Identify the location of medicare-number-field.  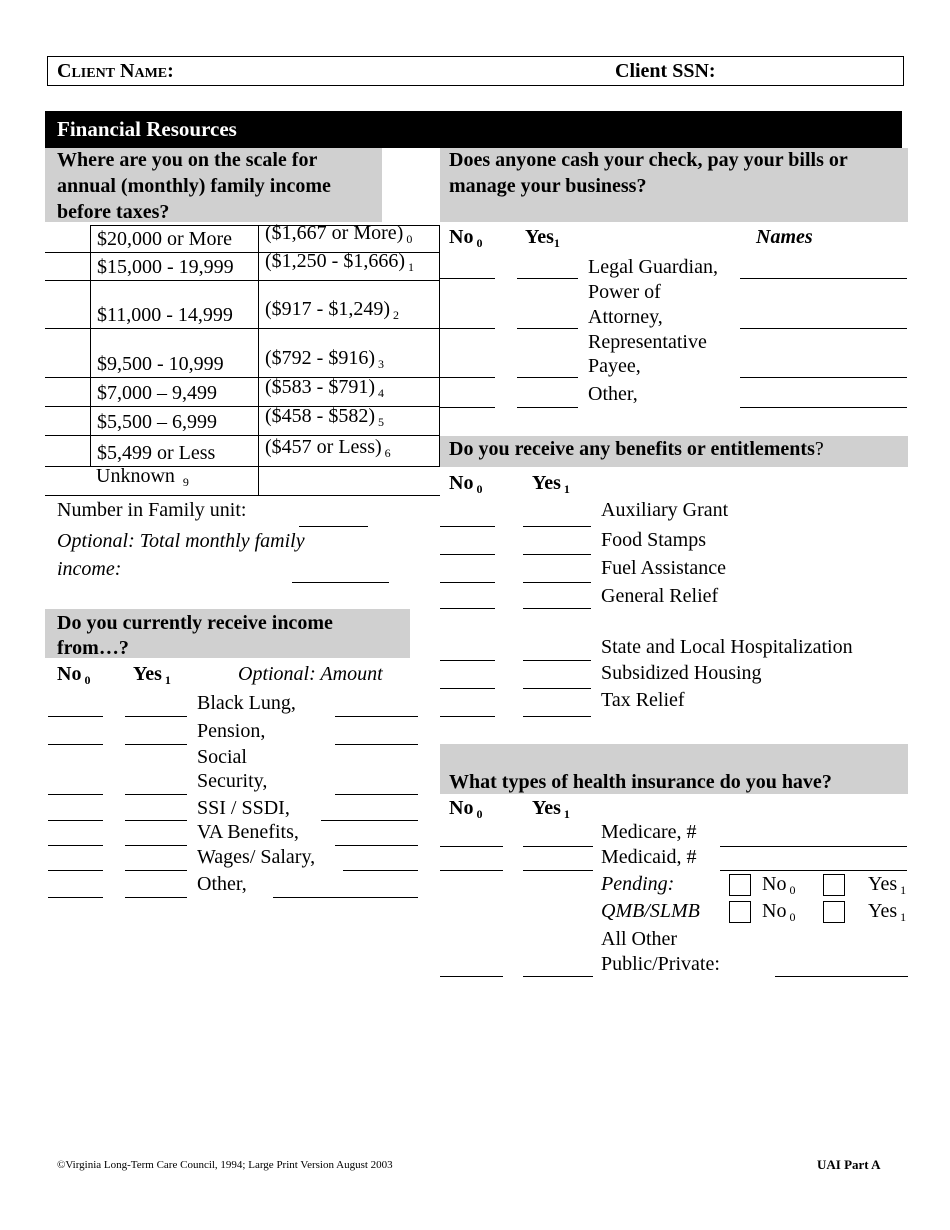
(813, 846).